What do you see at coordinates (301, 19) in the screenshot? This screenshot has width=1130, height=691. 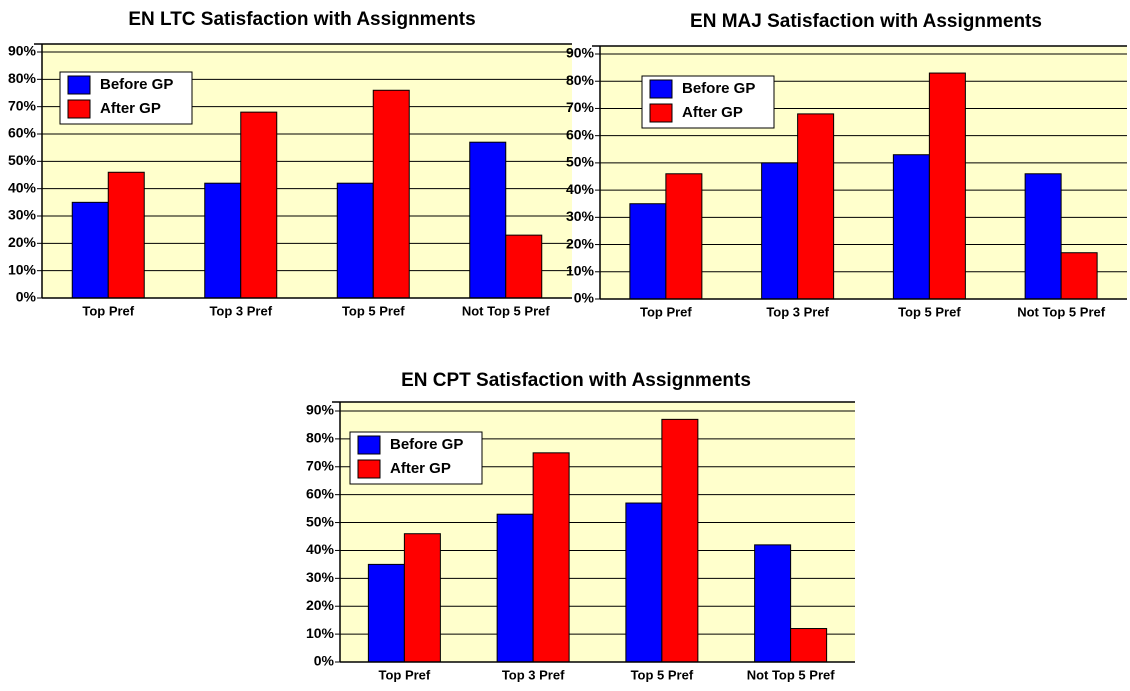 I see `chart-title: EN LTC Satisfaction with Assignments` at bounding box center [301, 19].